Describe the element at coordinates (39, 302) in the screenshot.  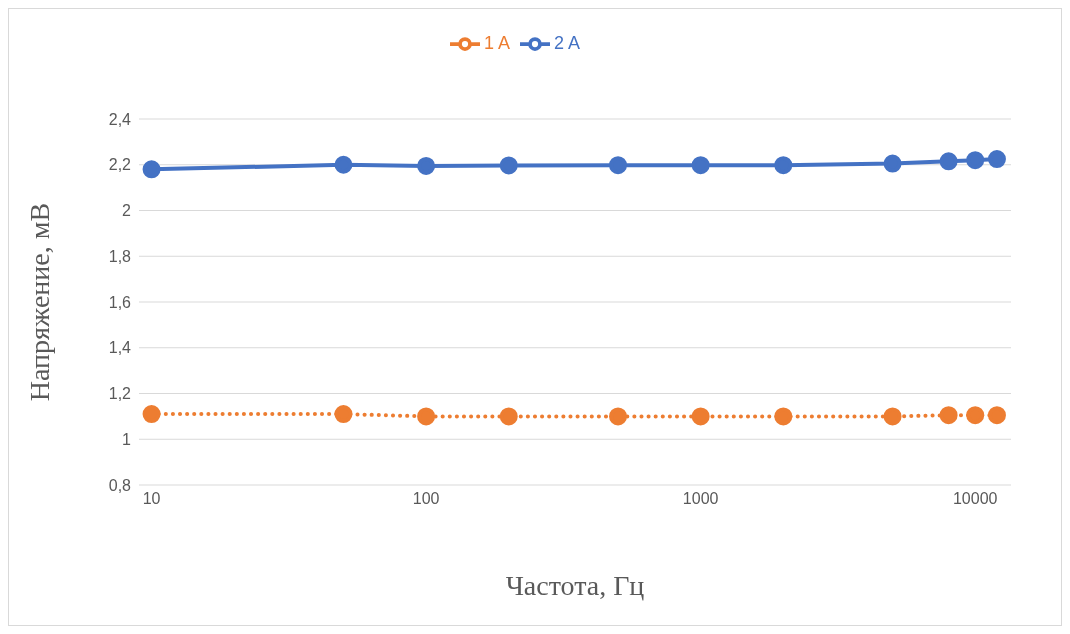
I see `y-axis-title: Напряжение, мВ` at that location.